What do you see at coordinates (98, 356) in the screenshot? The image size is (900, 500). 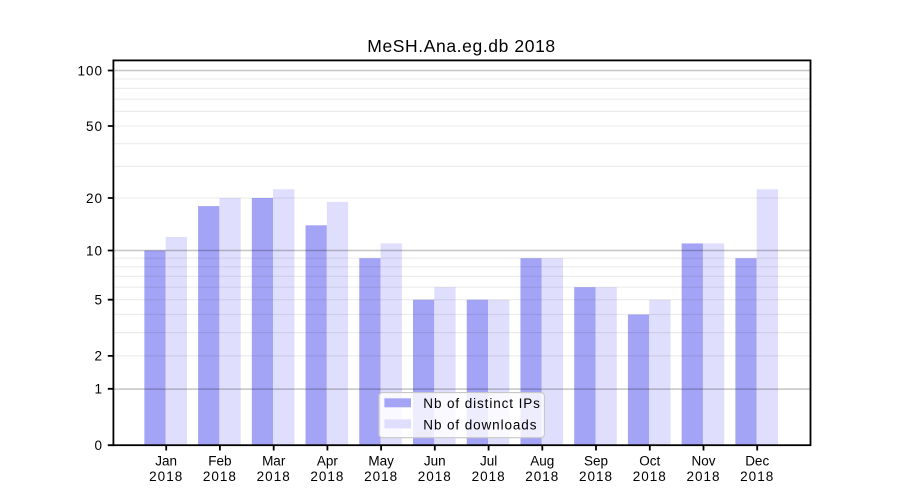 I see `svg-text: 2` at bounding box center [98, 356].